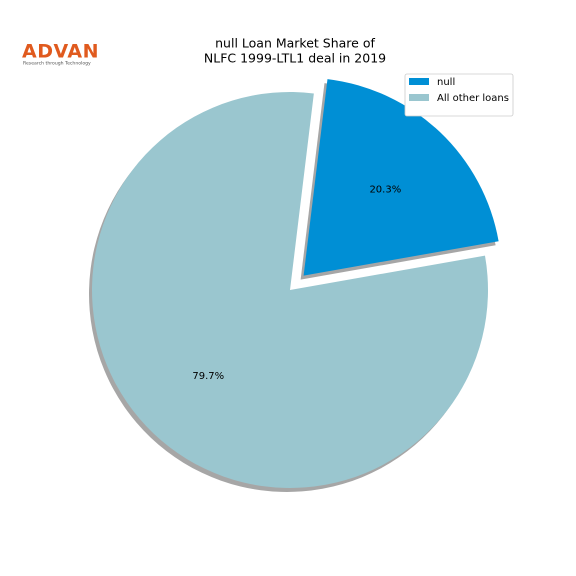 The height and width of the screenshot is (576, 576). What do you see at coordinates (473, 98) in the screenshot?
I see `legend-label: All other loans` at bounding box center [473, 98].